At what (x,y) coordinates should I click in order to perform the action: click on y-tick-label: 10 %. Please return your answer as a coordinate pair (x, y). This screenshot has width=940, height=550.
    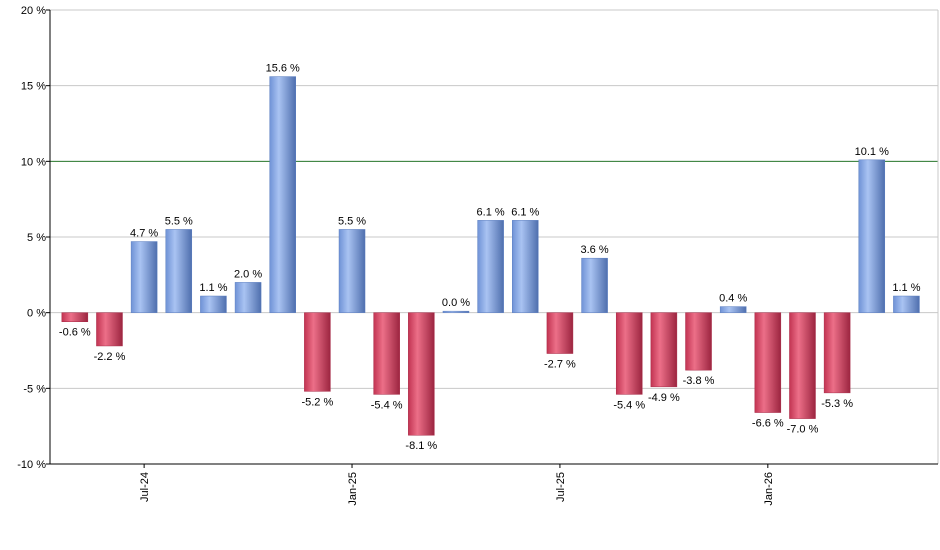
    Looking at the image, I should click on (33, 162).